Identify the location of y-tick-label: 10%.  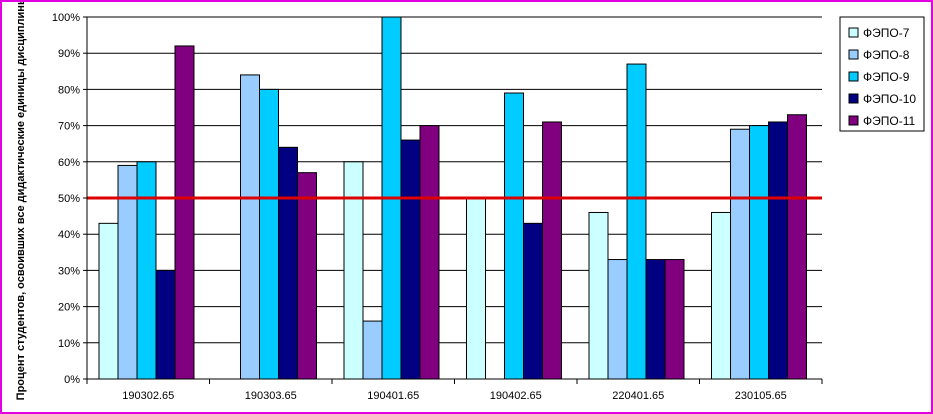
(69, 344).